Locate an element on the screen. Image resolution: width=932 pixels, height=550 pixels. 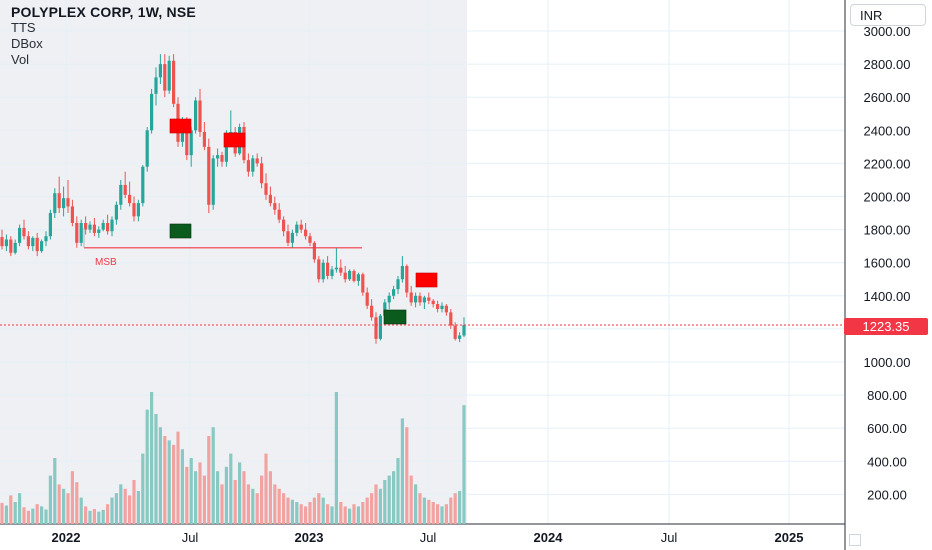
price-tick-label: 1000.00 is located at coordinates (887, 362).